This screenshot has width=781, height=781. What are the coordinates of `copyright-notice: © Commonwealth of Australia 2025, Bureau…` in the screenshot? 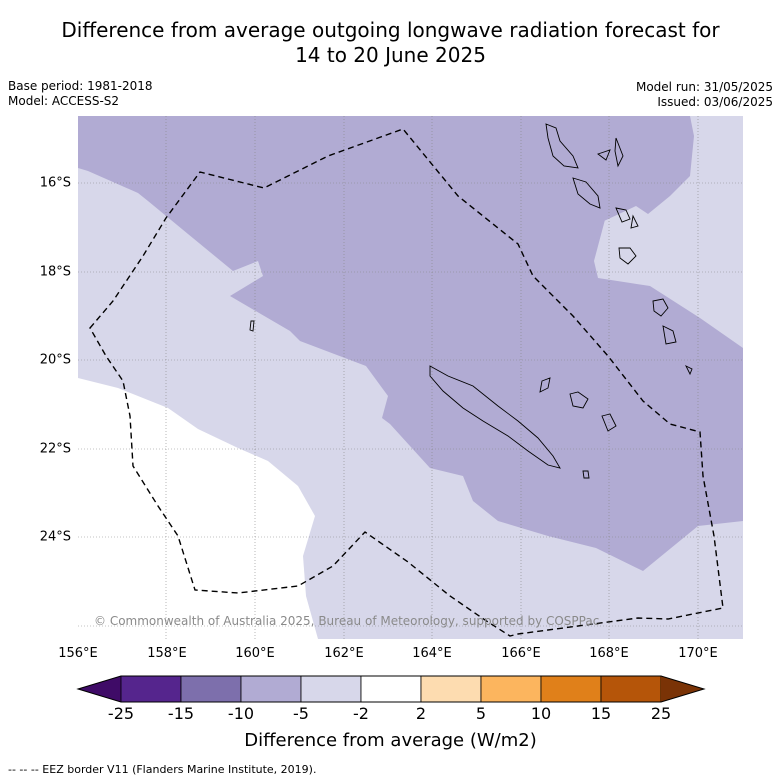 It's located at (347, 621).